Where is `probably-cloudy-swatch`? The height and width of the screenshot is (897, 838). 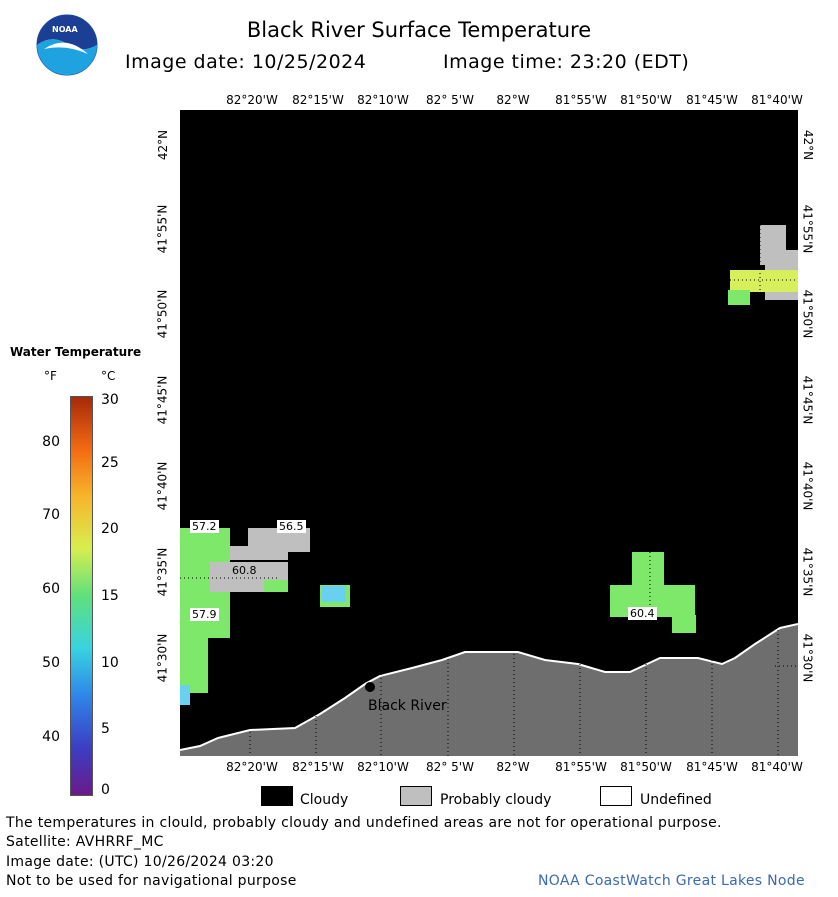 probably-cloudy-swatch is located at coordinates (416, 796).